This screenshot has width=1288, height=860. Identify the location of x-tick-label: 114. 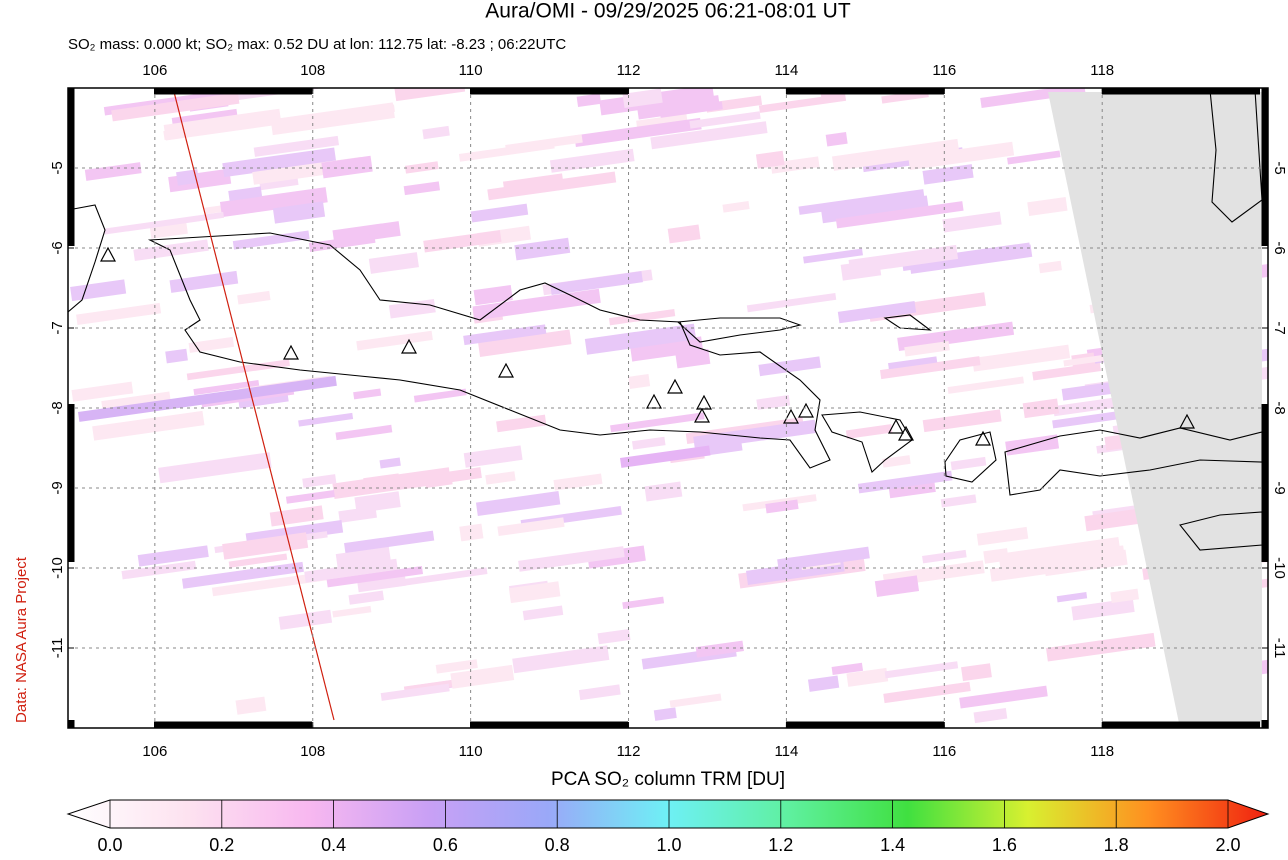
(786, 751).